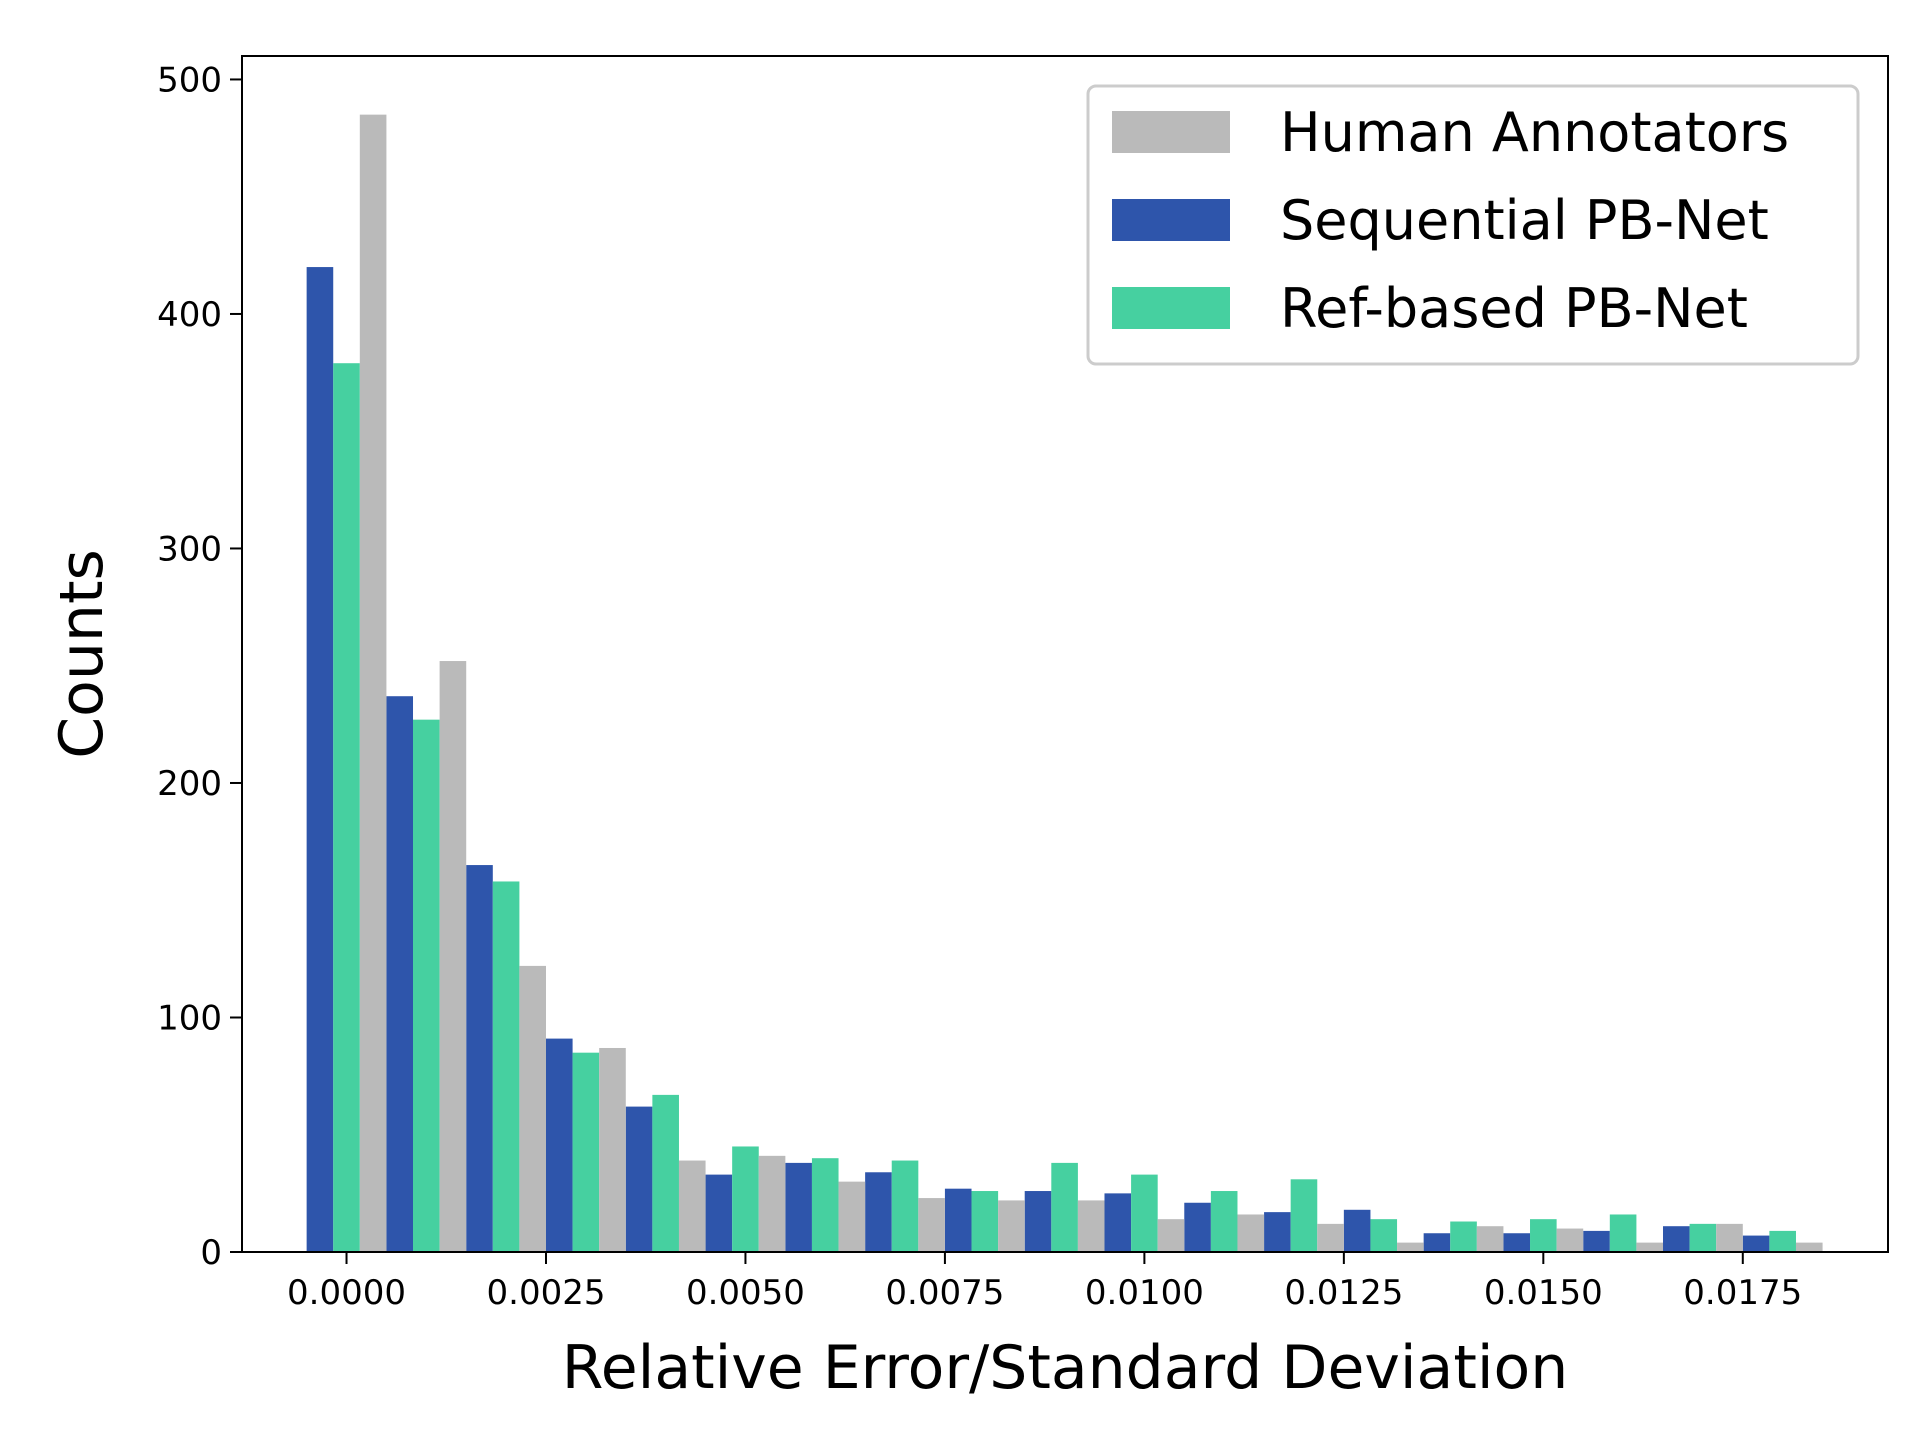 This screenshot has width=1920, height=1440. Describe the element at coordinates (745, 1293) in the screenshot. I see `x-tick-label-2: 0.0050` at that location.